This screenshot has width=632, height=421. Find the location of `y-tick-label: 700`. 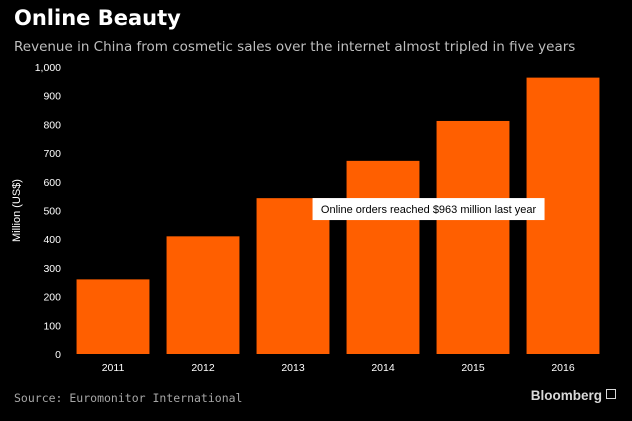

y-tick-label: 700 is located at coordinates (52, 154).